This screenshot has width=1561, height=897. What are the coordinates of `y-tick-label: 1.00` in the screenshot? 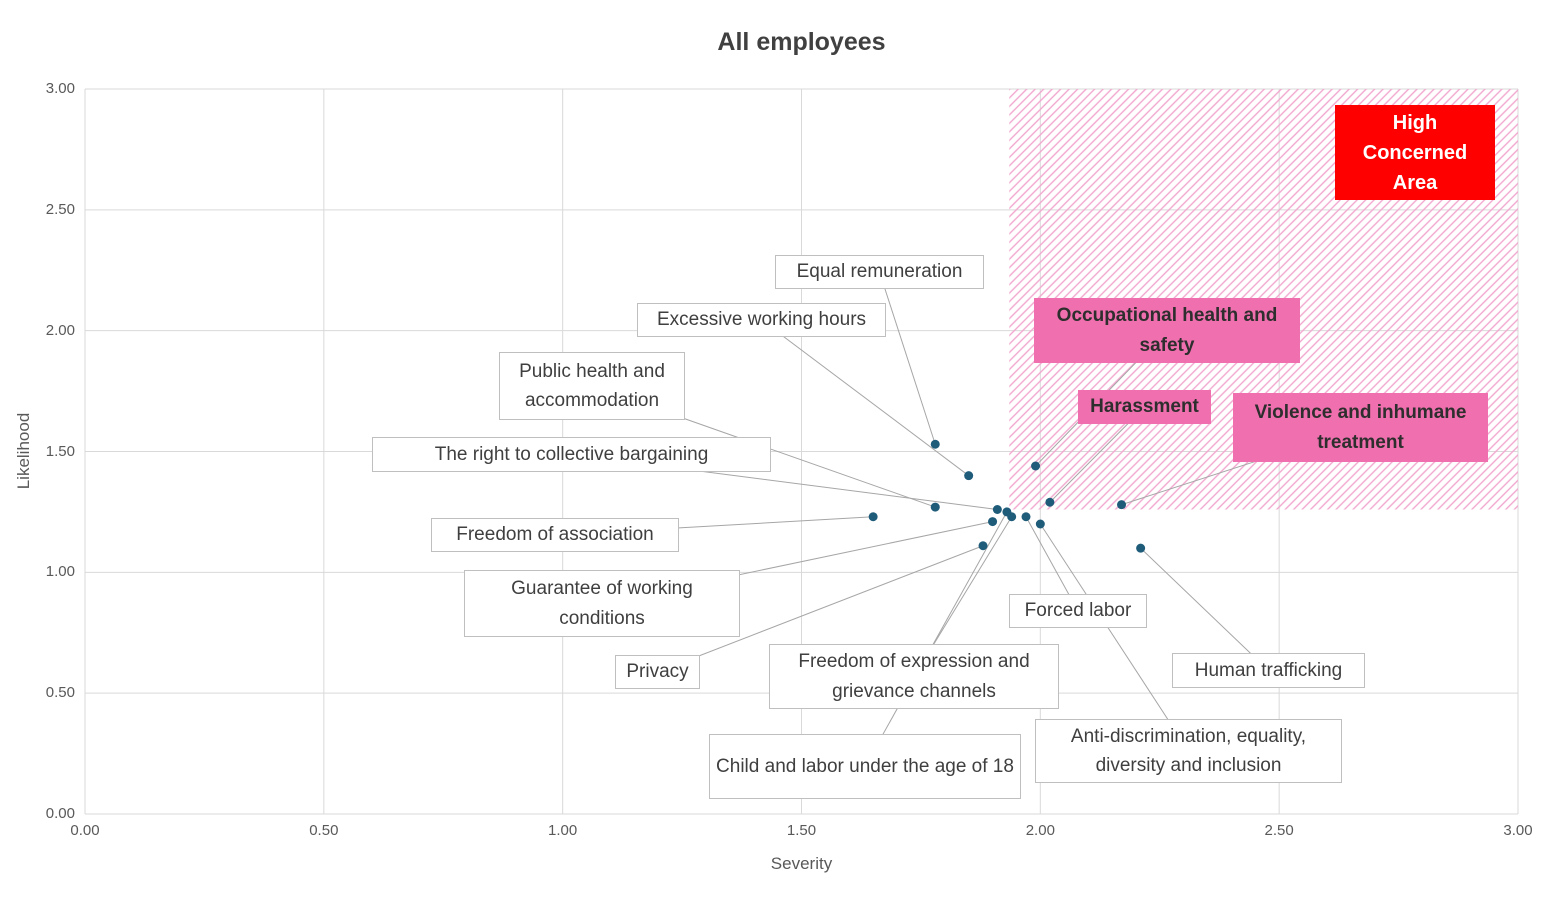 It's located at (60, 572).